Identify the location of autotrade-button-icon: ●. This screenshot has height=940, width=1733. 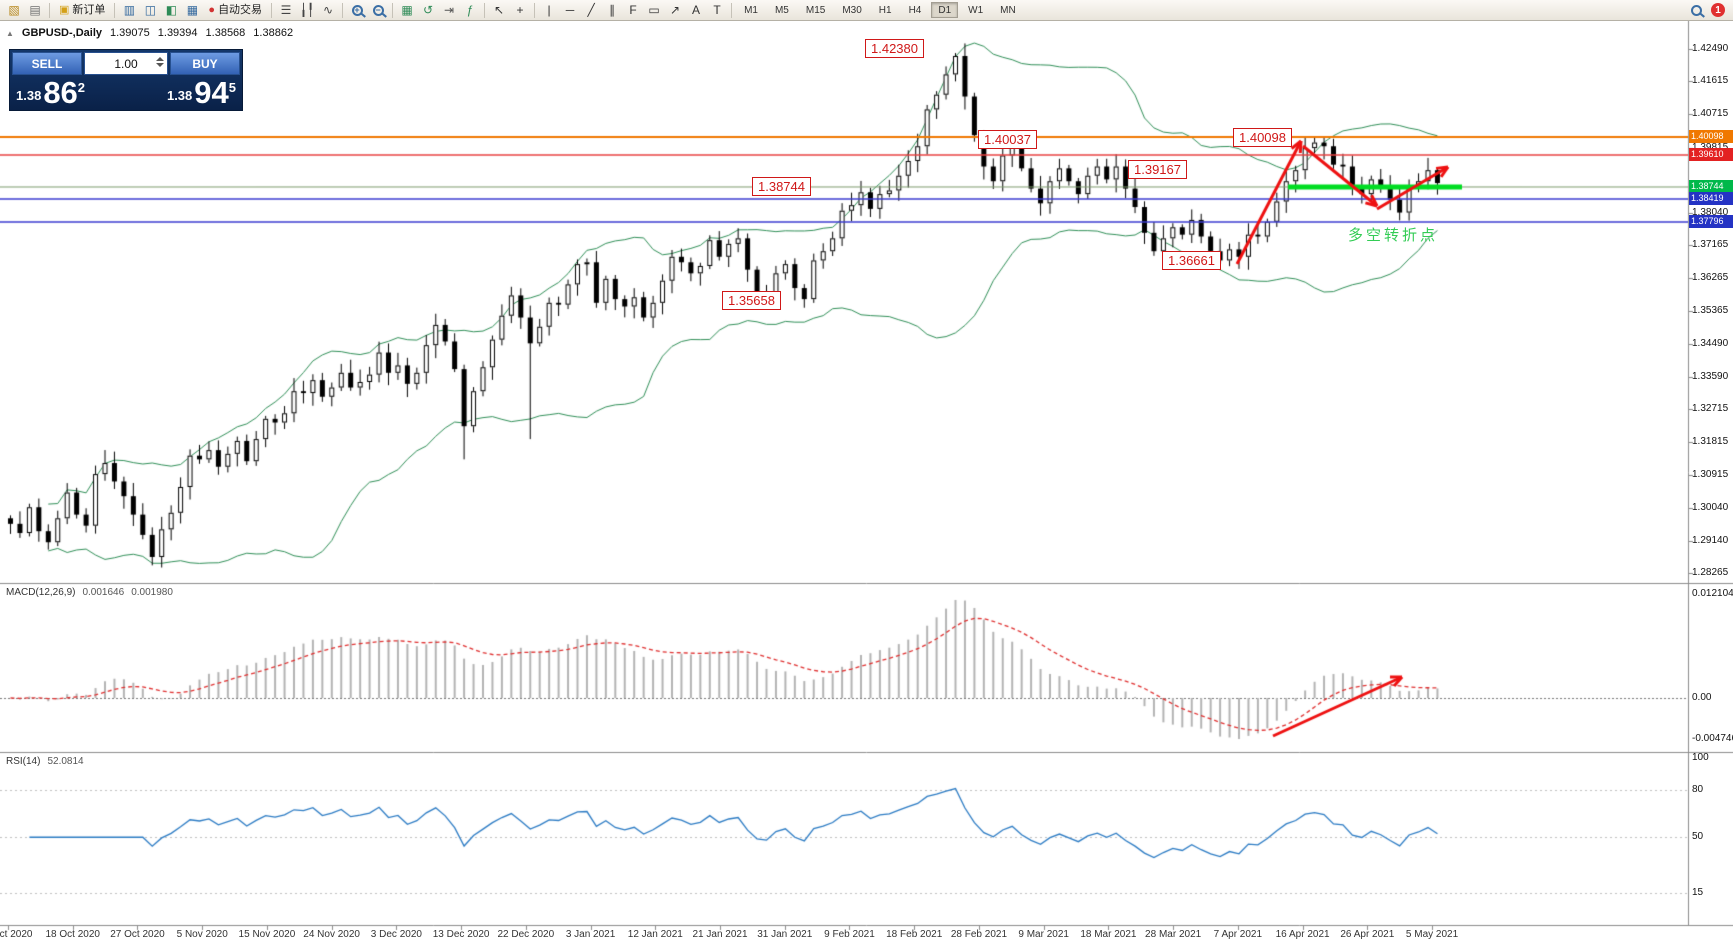
(212, 9).